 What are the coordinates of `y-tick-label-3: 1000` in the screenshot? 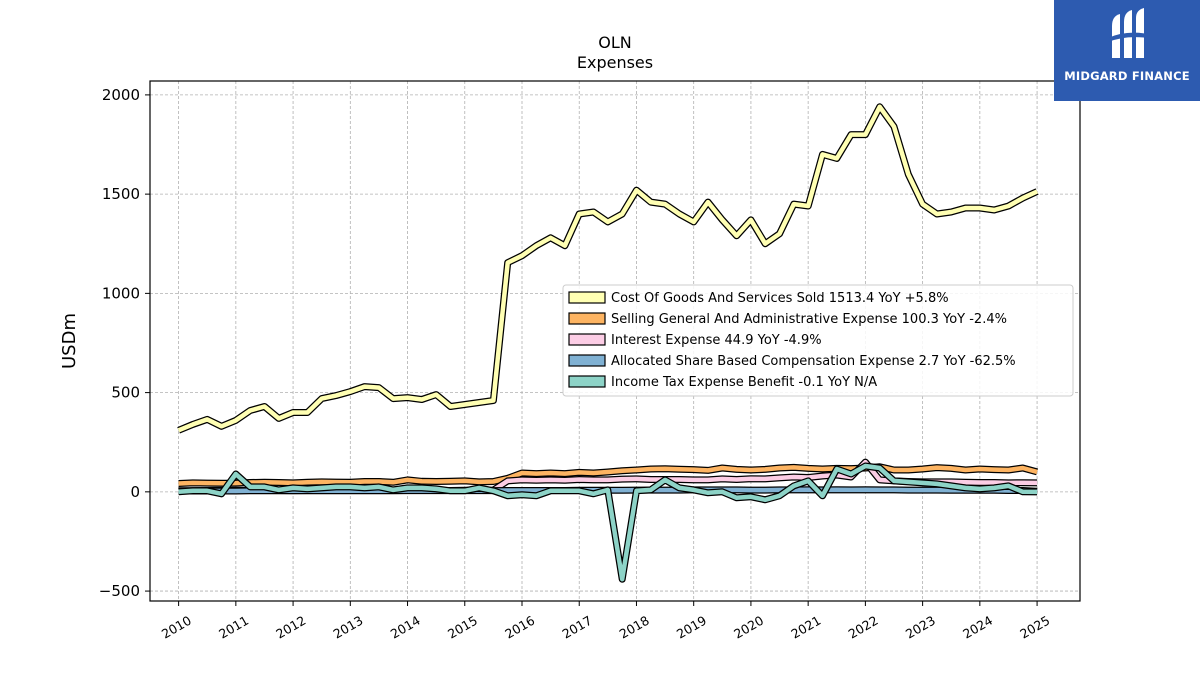 It's located at (121, 293).